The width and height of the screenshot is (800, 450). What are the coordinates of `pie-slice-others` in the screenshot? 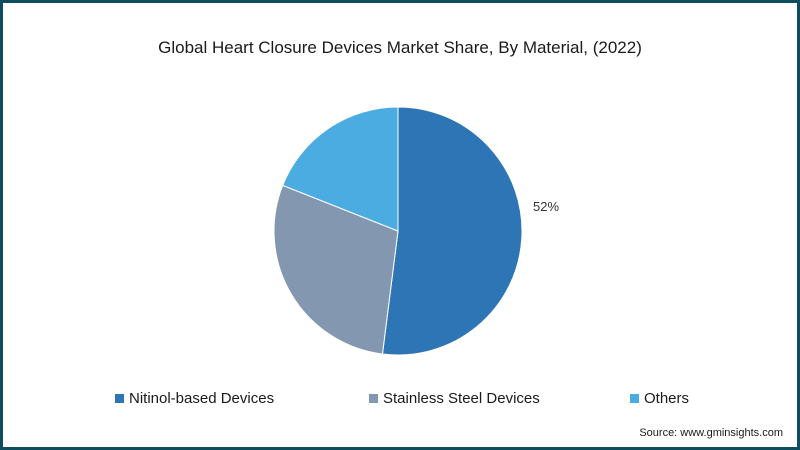 It's located at (340, 169).